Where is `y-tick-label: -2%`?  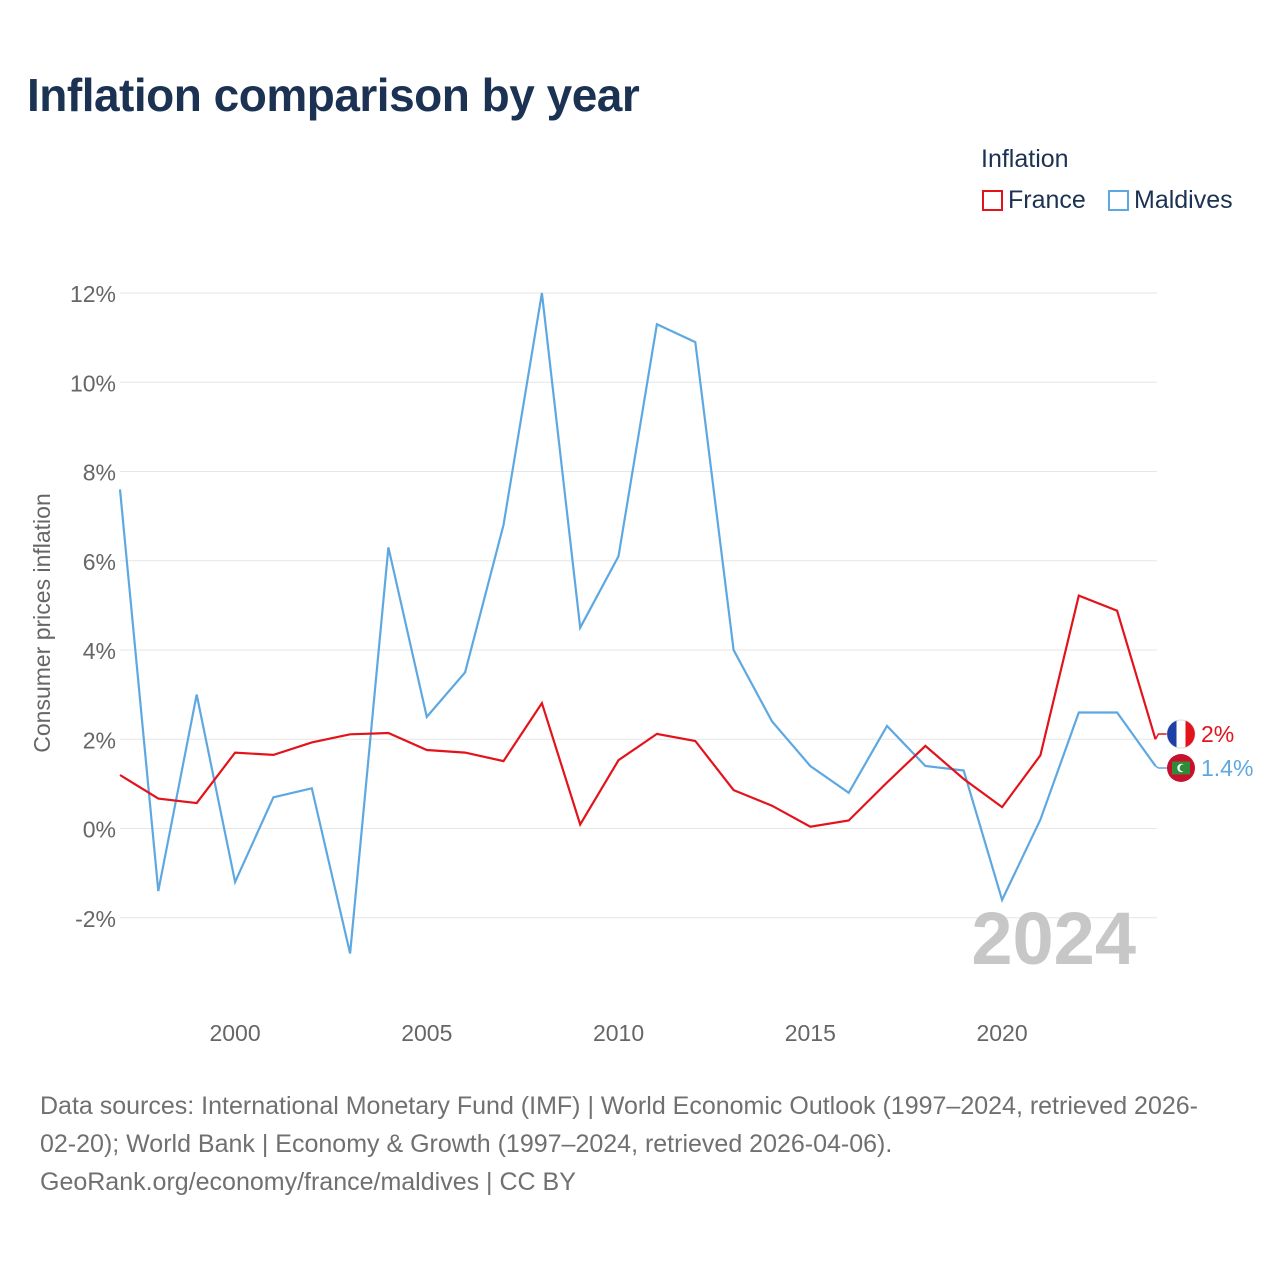 y-tick-label: -2% is located at coordinates (95, 919).